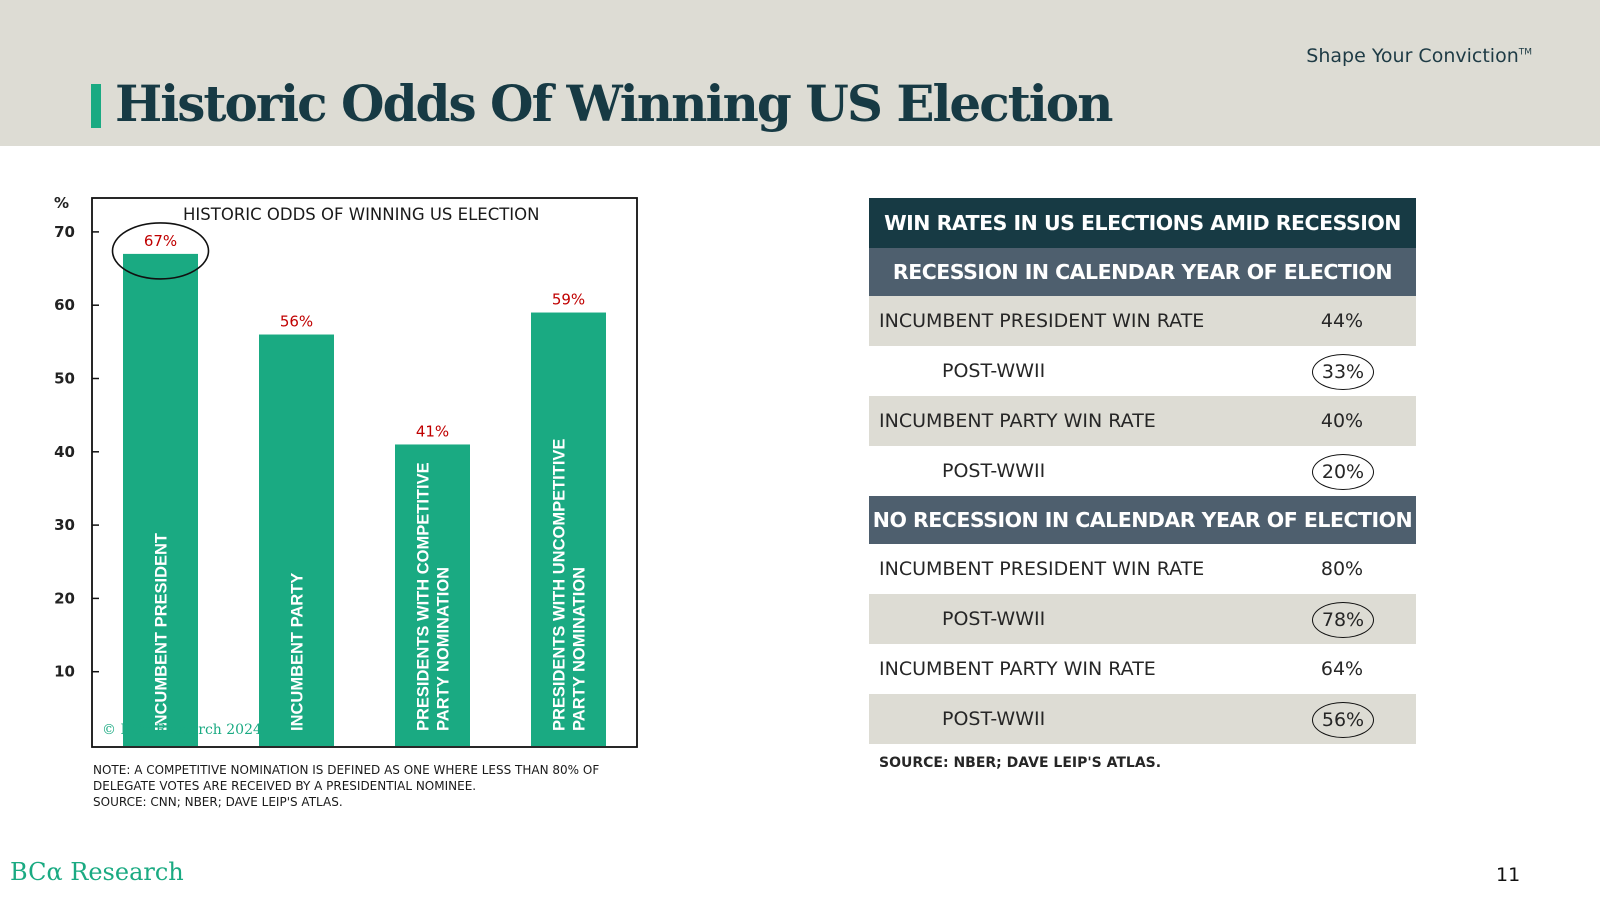 This screenshot has width=1600, height=904. I want to click on footer-logo: BCα Research, so click(97, 872).